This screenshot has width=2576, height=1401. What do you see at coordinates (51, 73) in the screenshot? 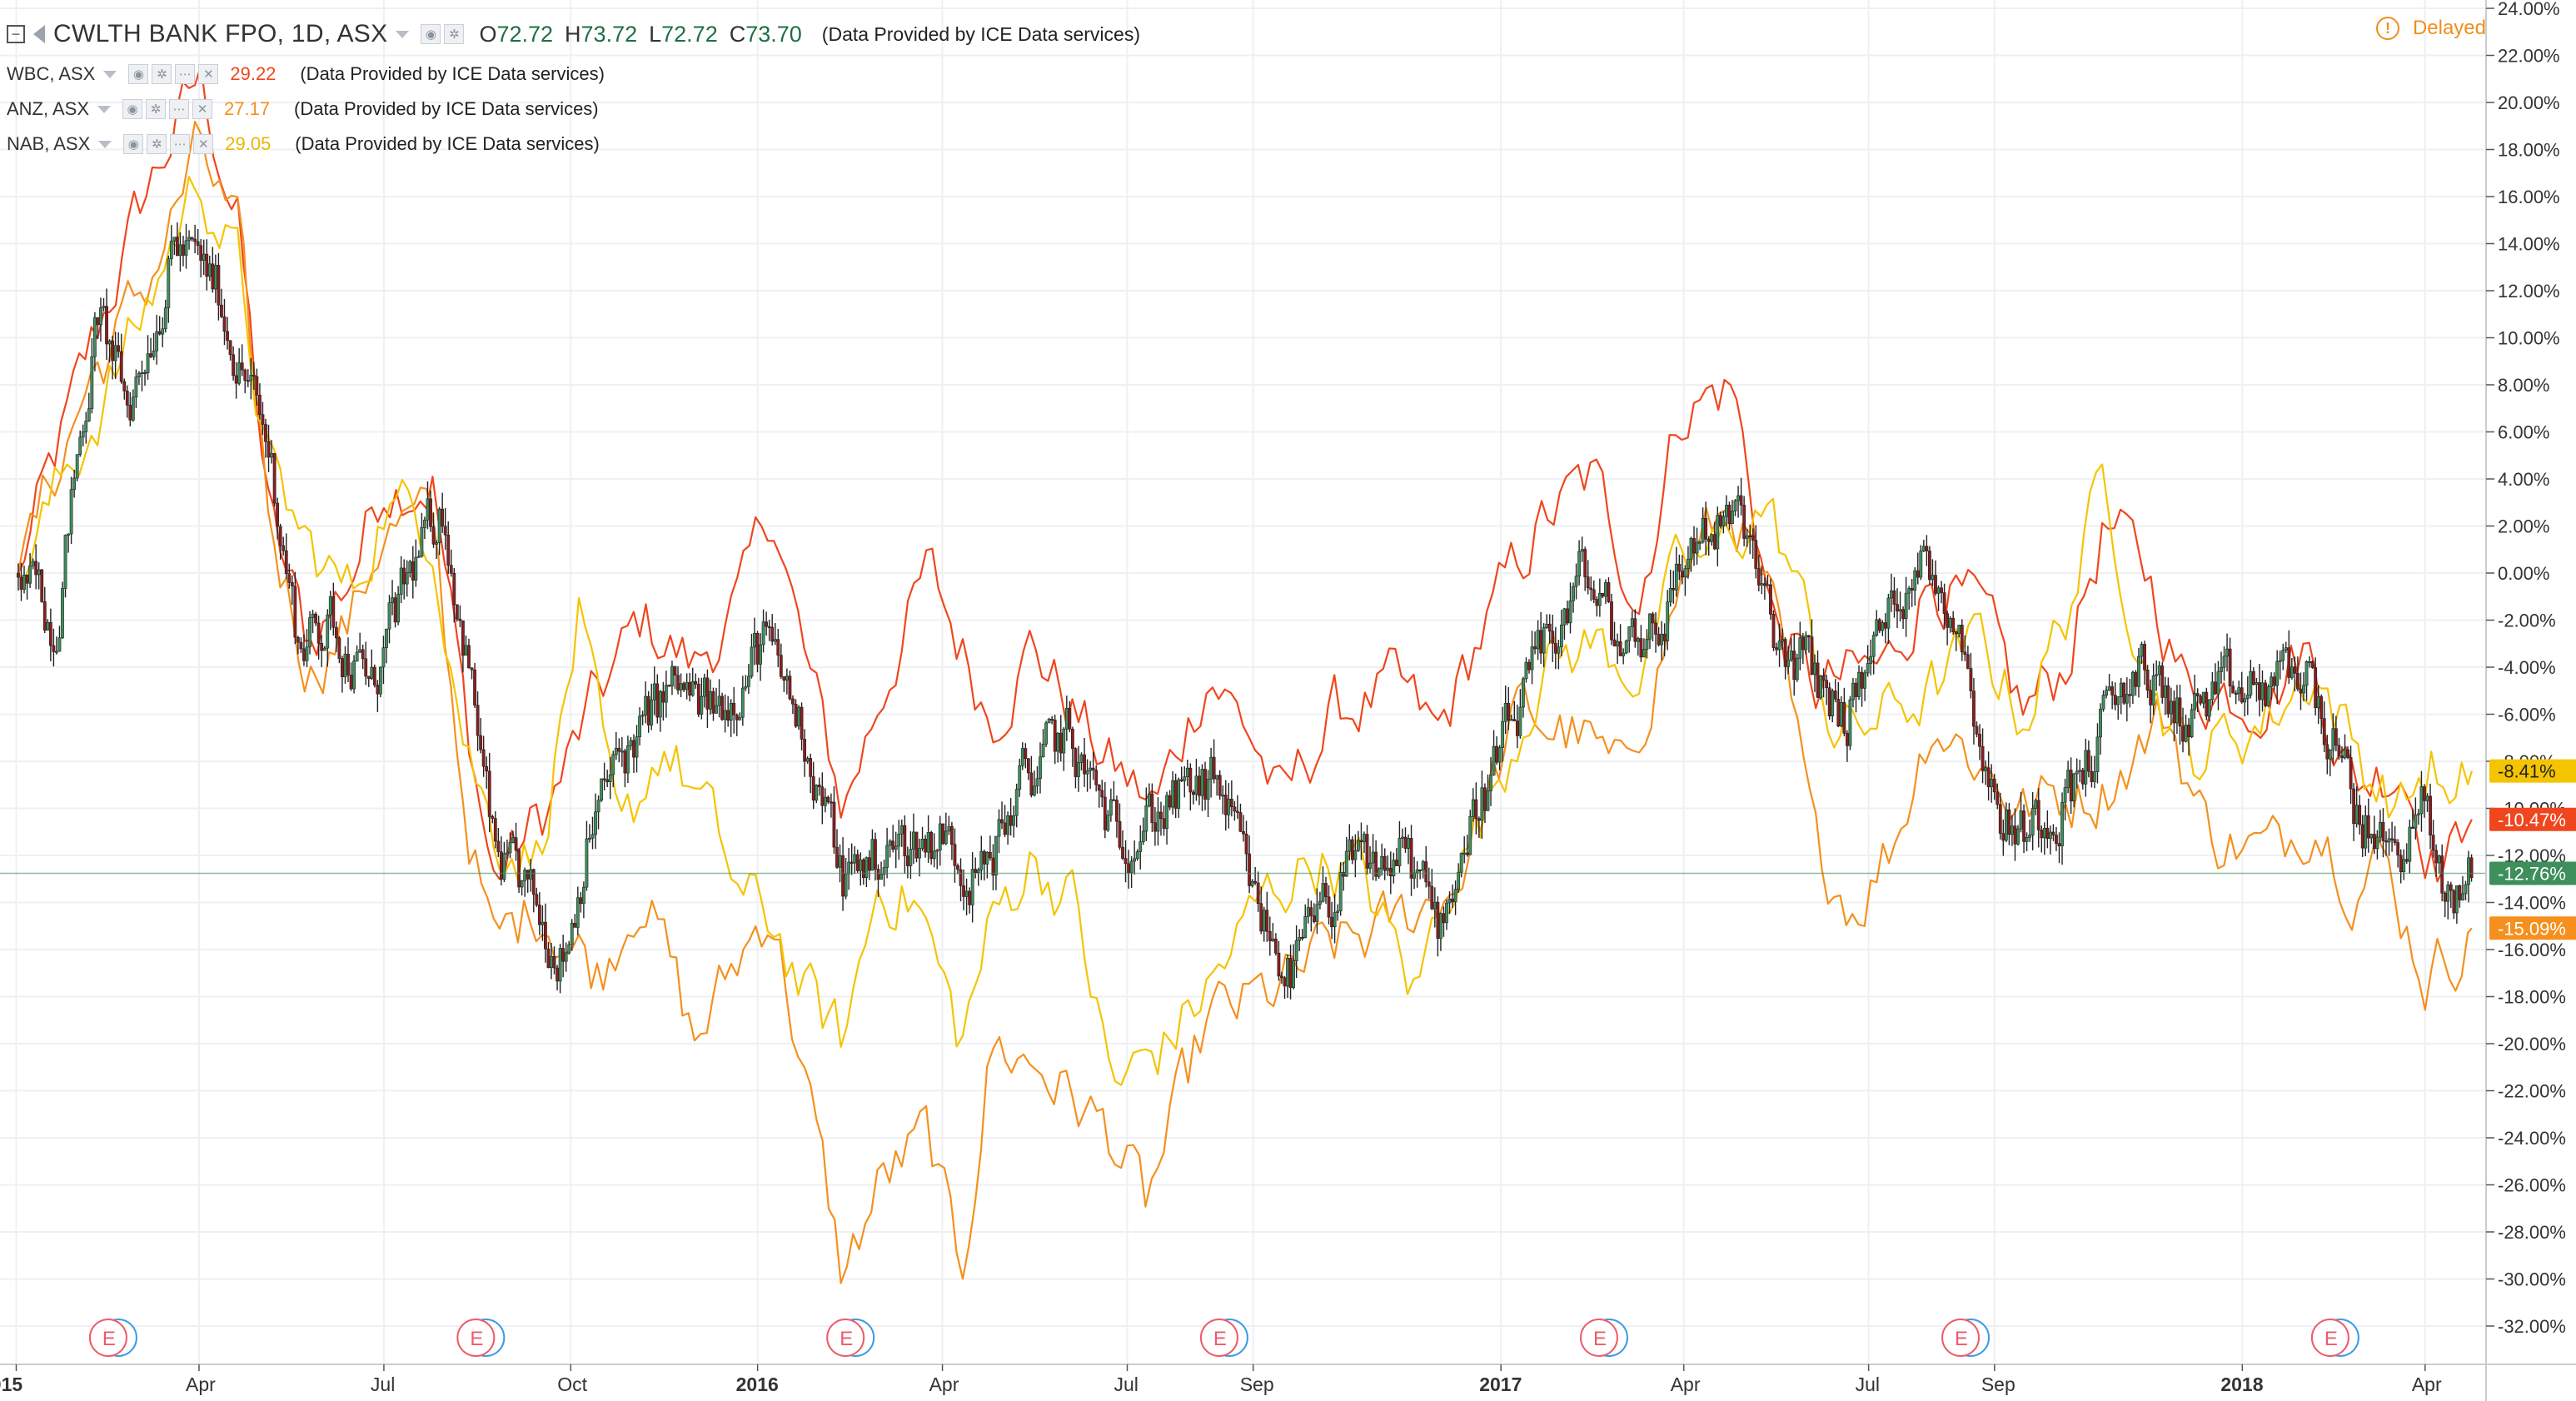
I see `compare-symbol: WBC, ASX` at bounding box center [51, 73].